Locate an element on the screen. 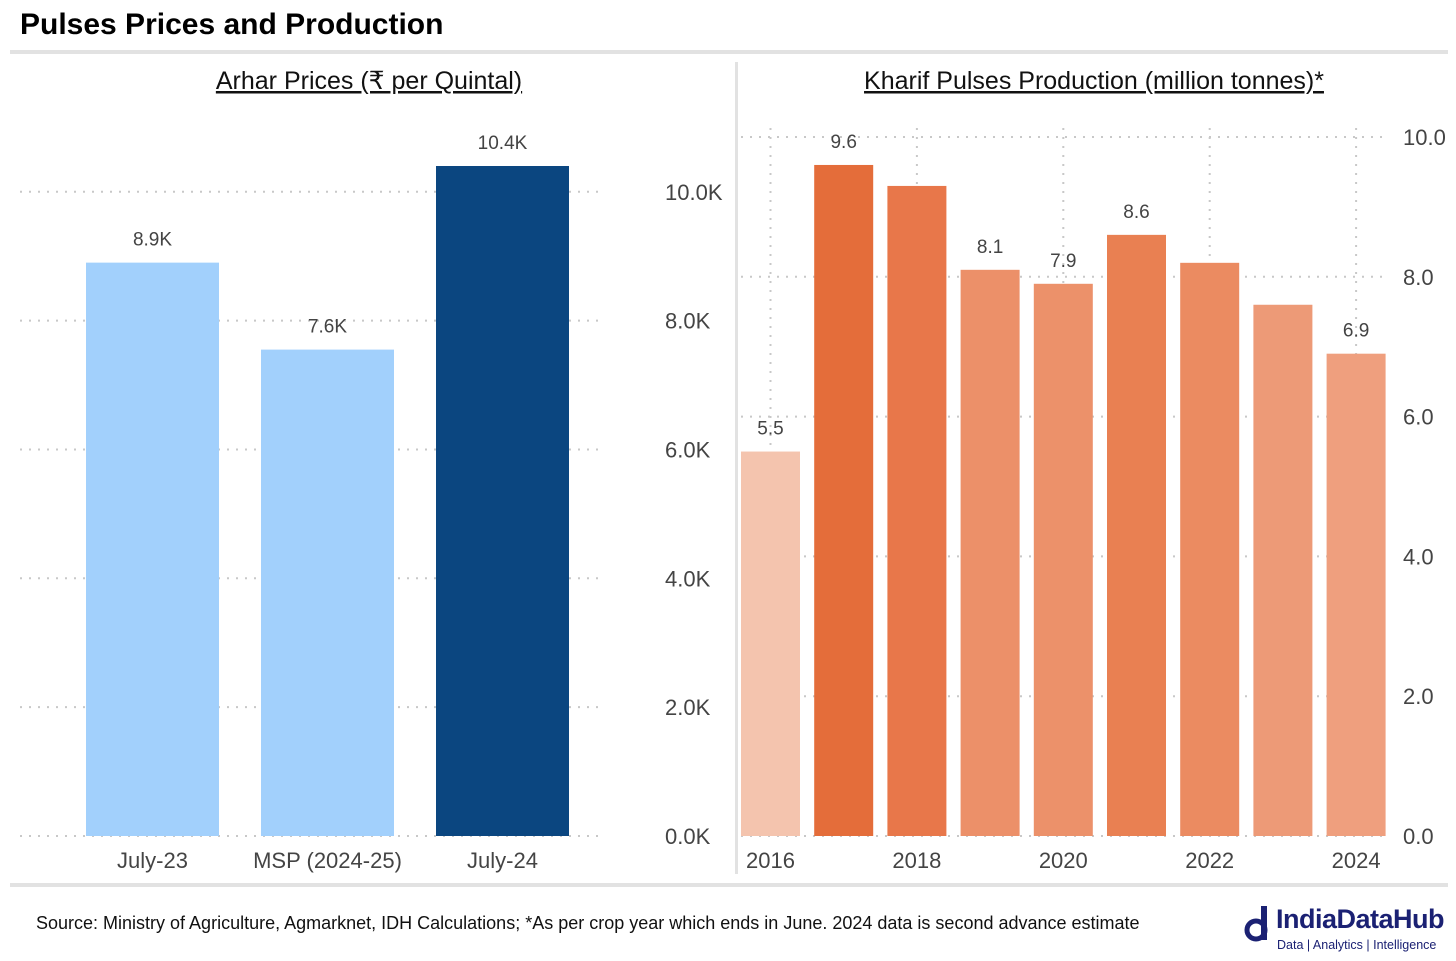 The image size is (1456, 961). chart-1-xtick-label: July-24 is located at coordinates (502, 860).